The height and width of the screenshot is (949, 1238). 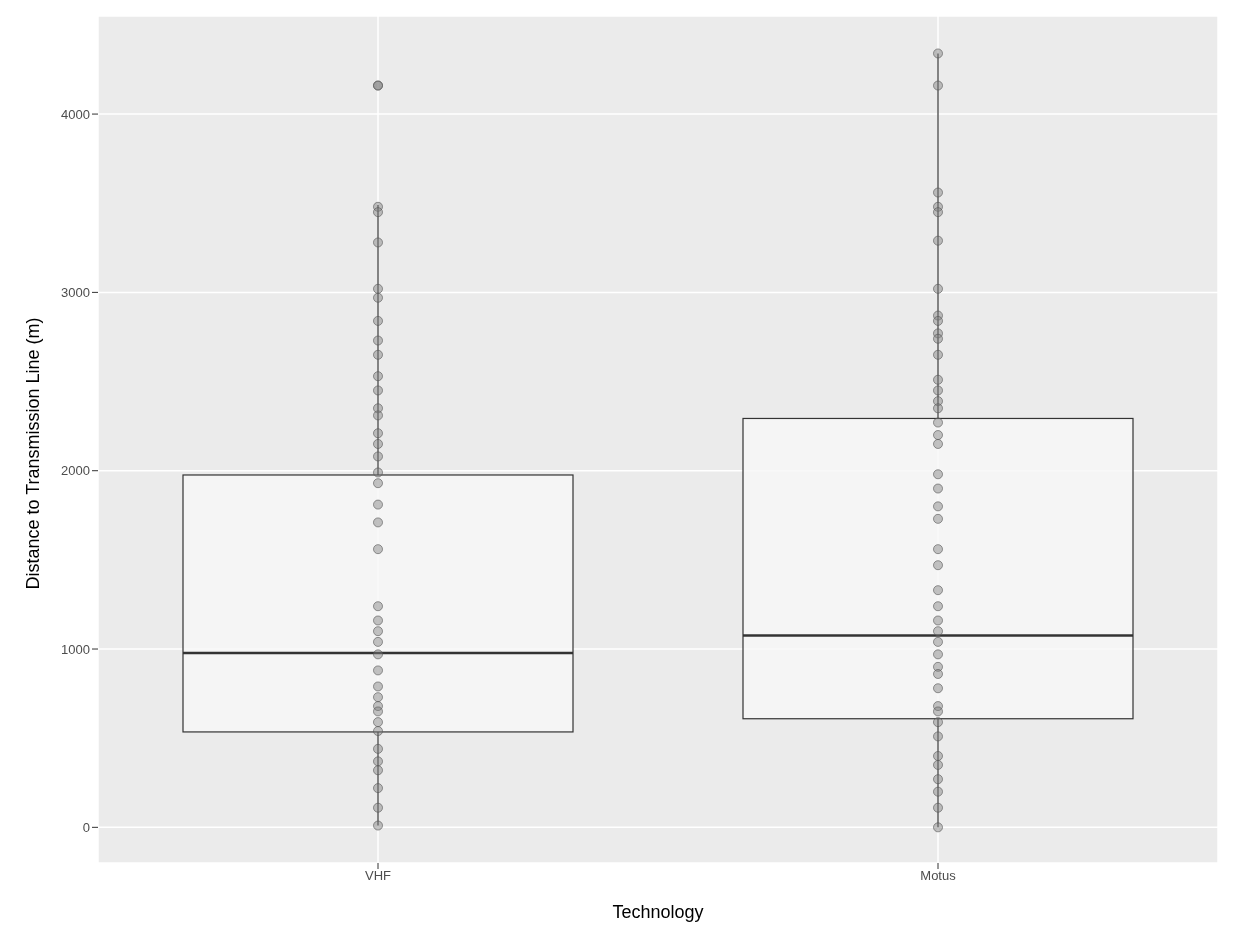 I want to click on y-tick-label: 0, so click(x=86, y=827).